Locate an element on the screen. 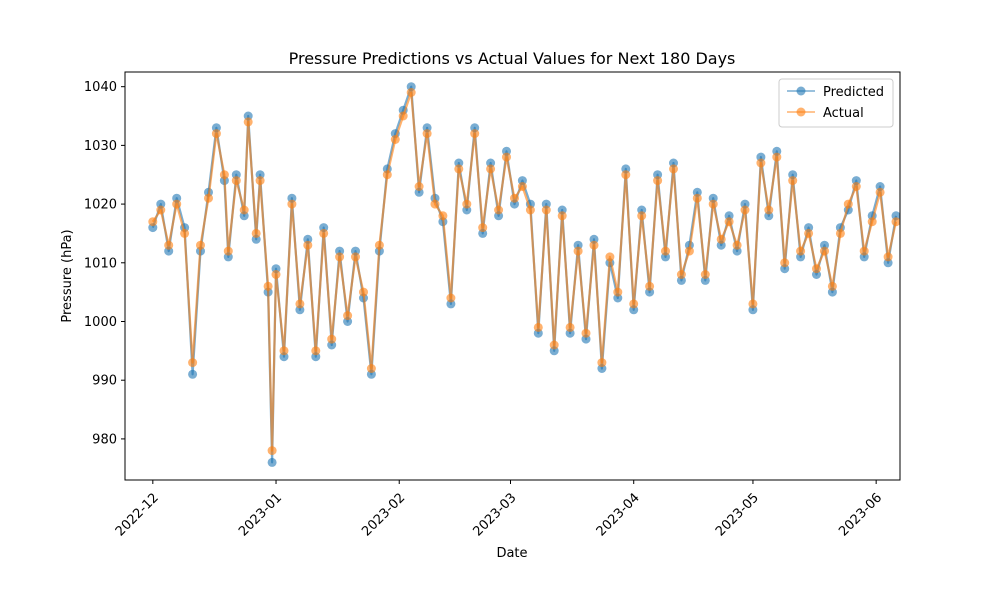  y-axis-title: Pressure (hPa) is located at coordinates (67, 275).